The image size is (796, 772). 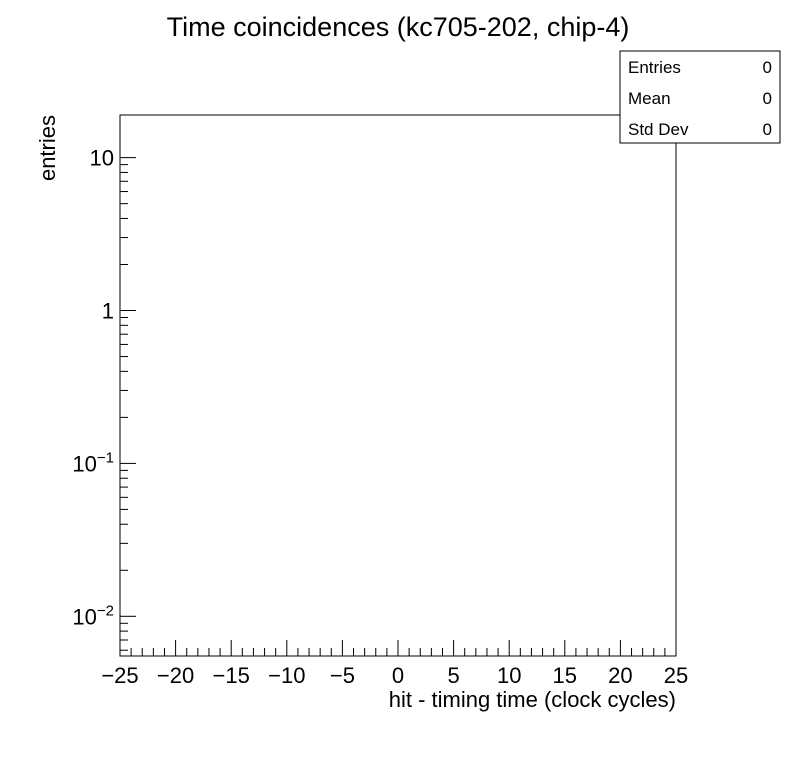 What do you see at coordinates (676, 675) in the screenshot?
I see `x-tick-label: 25` at bounding box center [676, 675].